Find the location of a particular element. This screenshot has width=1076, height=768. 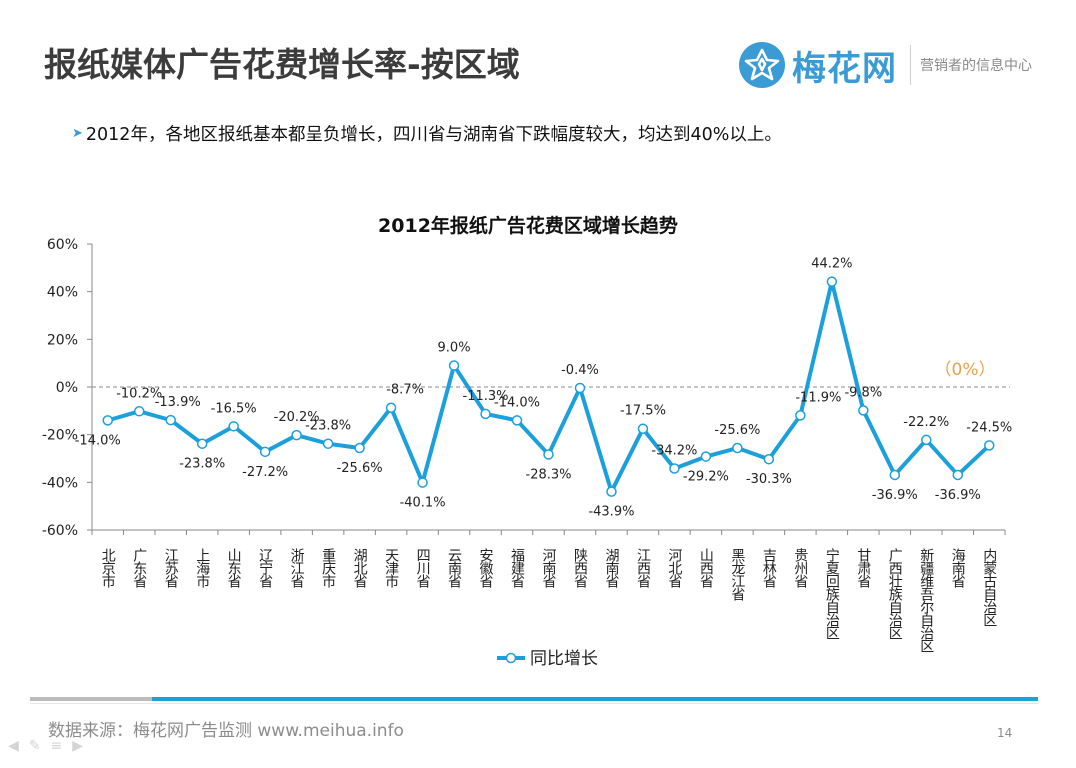

data-label: -40.1% is located at coordinates (423, 503).